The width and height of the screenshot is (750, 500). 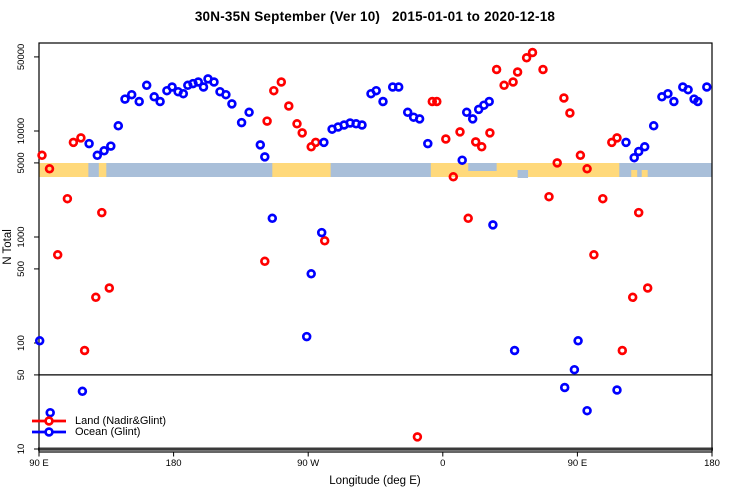 I want to click on y-tick-label: 10000, so click(x=21, y=131).